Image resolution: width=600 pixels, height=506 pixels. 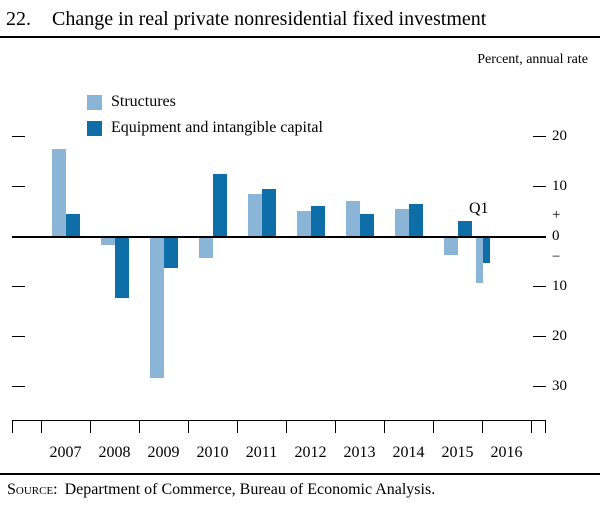 What do you see at coordinates (408, 452) in the screenshot?
I see `x-axis-label: 2014` at bounding box center [408, 452].